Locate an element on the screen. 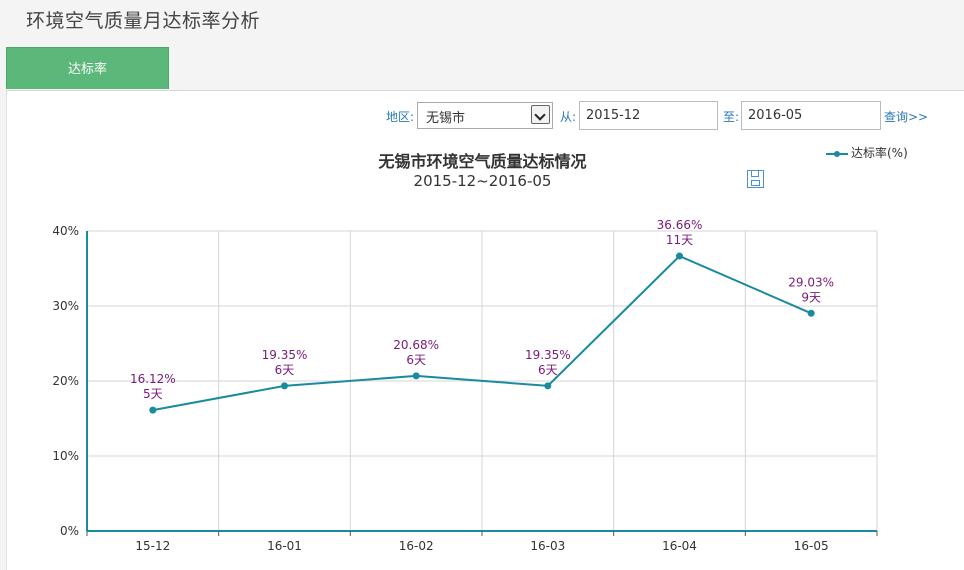 The width and height of the screenshot is (964, 570). to-date-input is located at coordinates (811, 115).